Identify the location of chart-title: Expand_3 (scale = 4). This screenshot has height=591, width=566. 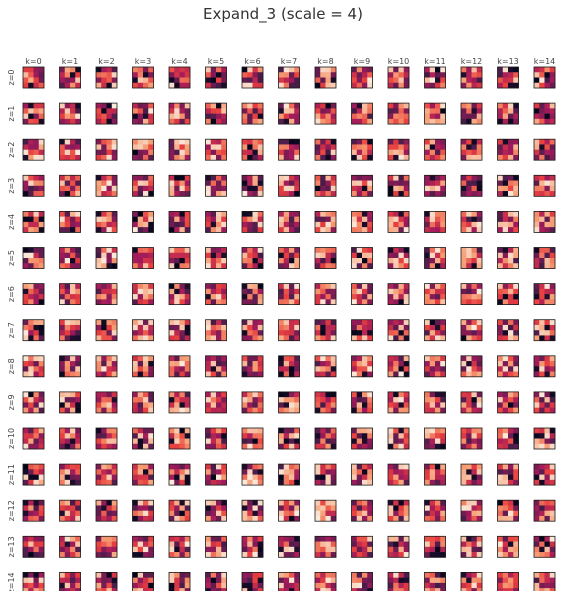
(283, 14).